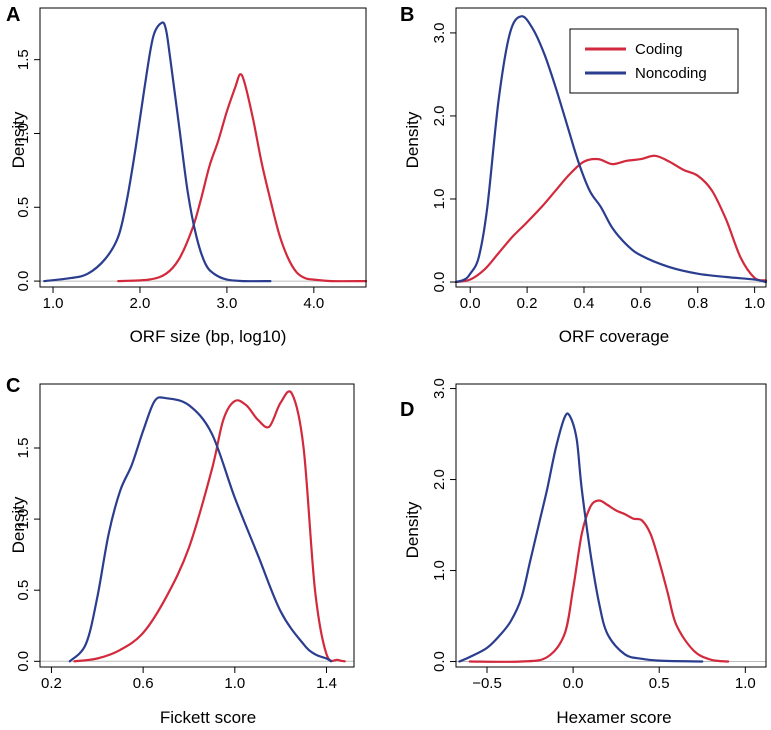 This screenshot has width=771, height=730. I want to click on panel-d-ytick-label: 1.0, so click(439, 570).